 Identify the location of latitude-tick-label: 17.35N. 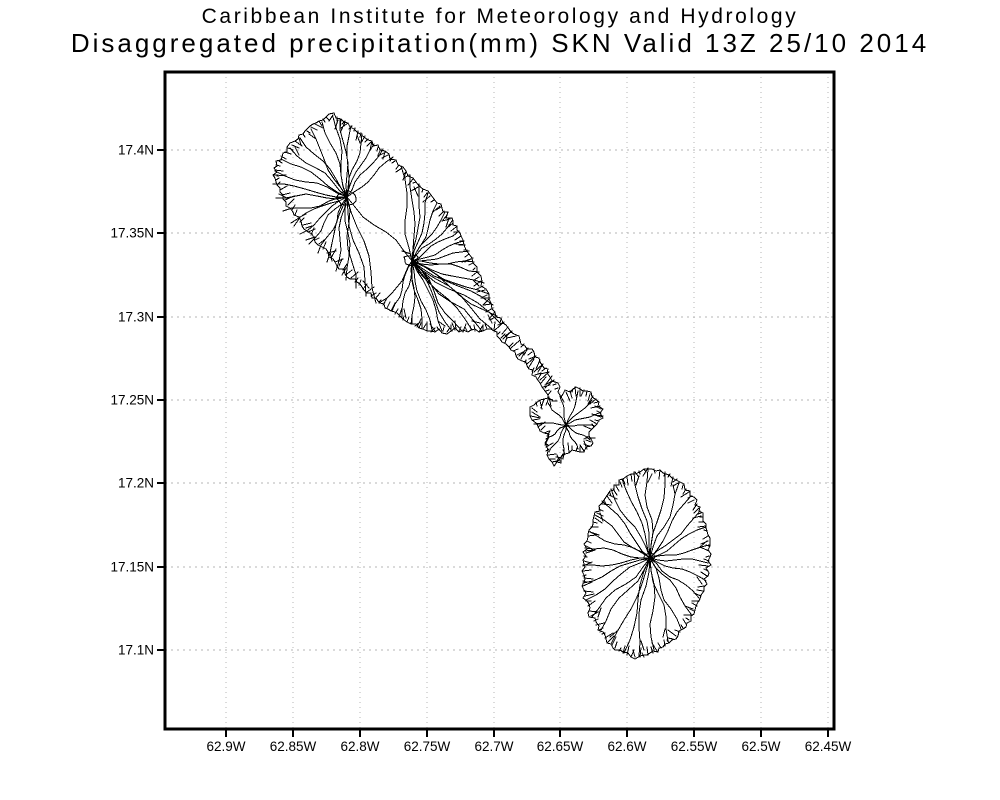
(132, 233).